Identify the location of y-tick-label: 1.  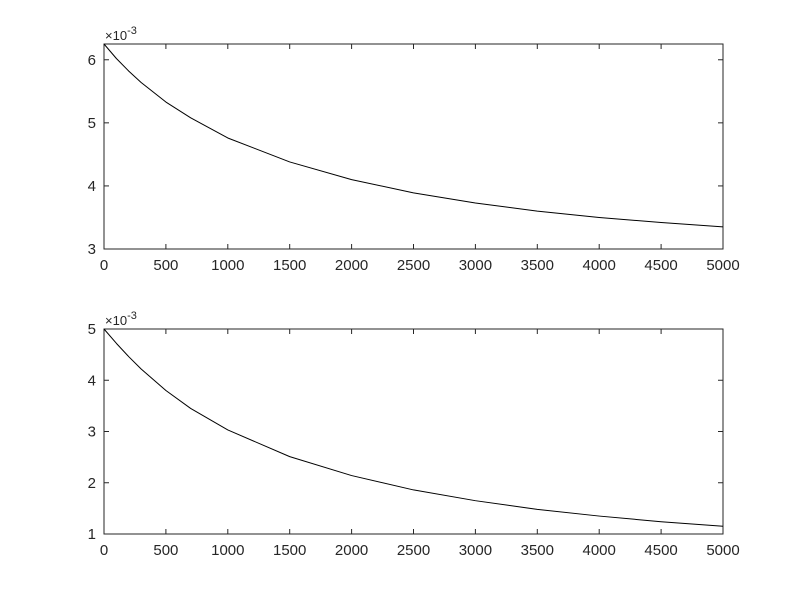
(92, 534).